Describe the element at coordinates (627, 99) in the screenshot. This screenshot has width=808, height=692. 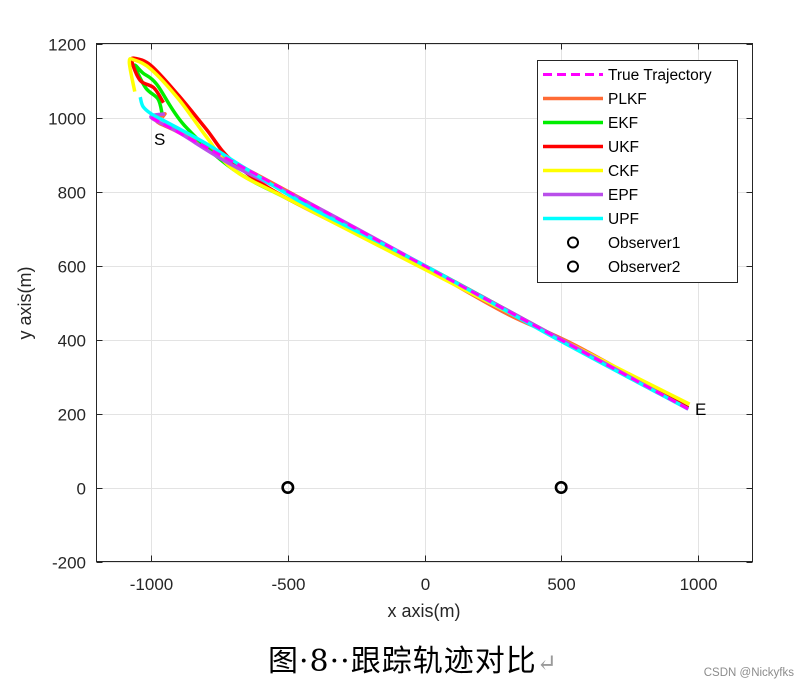
I see `legend-label: PLKF` at that location.